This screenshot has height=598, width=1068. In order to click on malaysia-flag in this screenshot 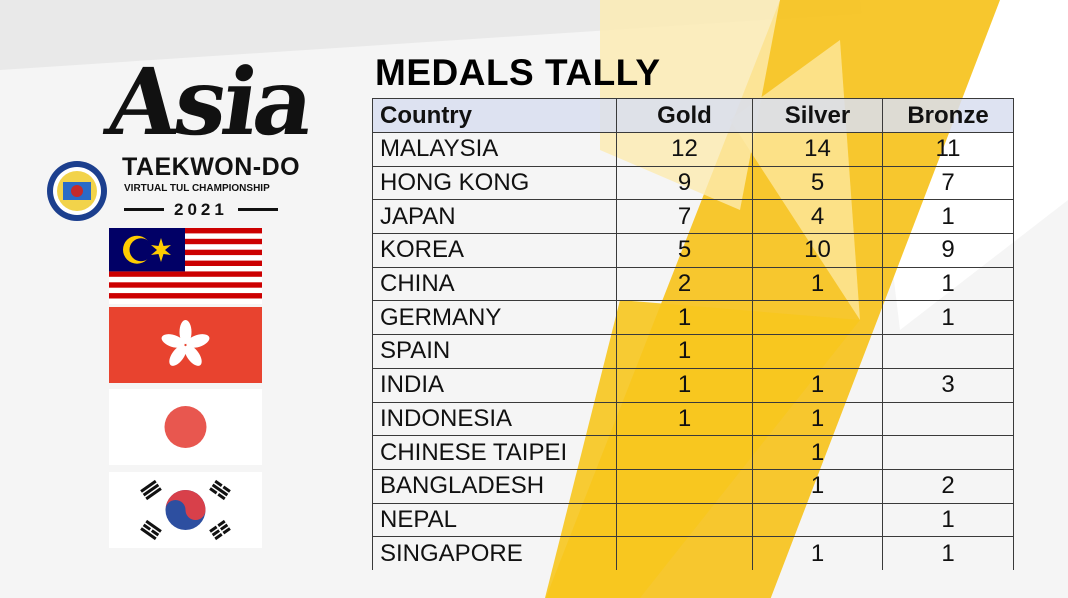, I will do `click(185, 266)`.